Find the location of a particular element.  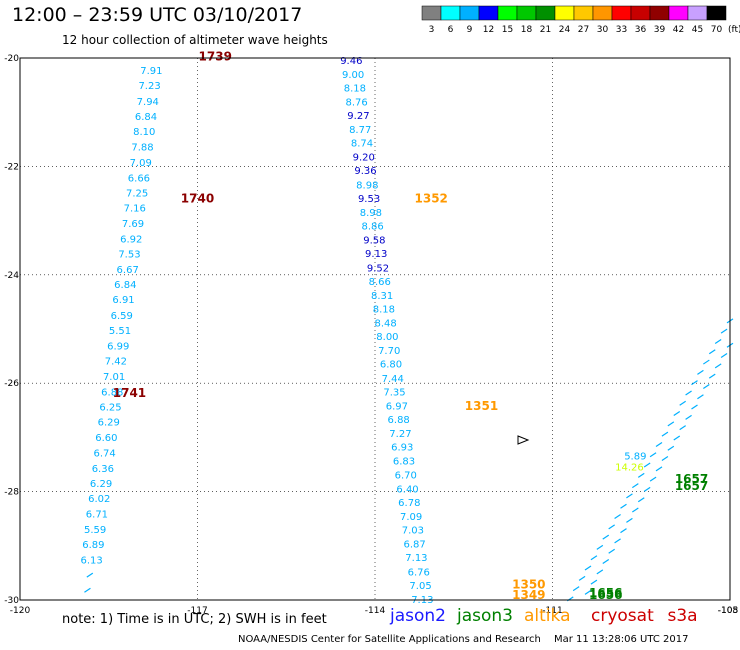

swh-label: 6.99 is located at coordinates (118, 346).